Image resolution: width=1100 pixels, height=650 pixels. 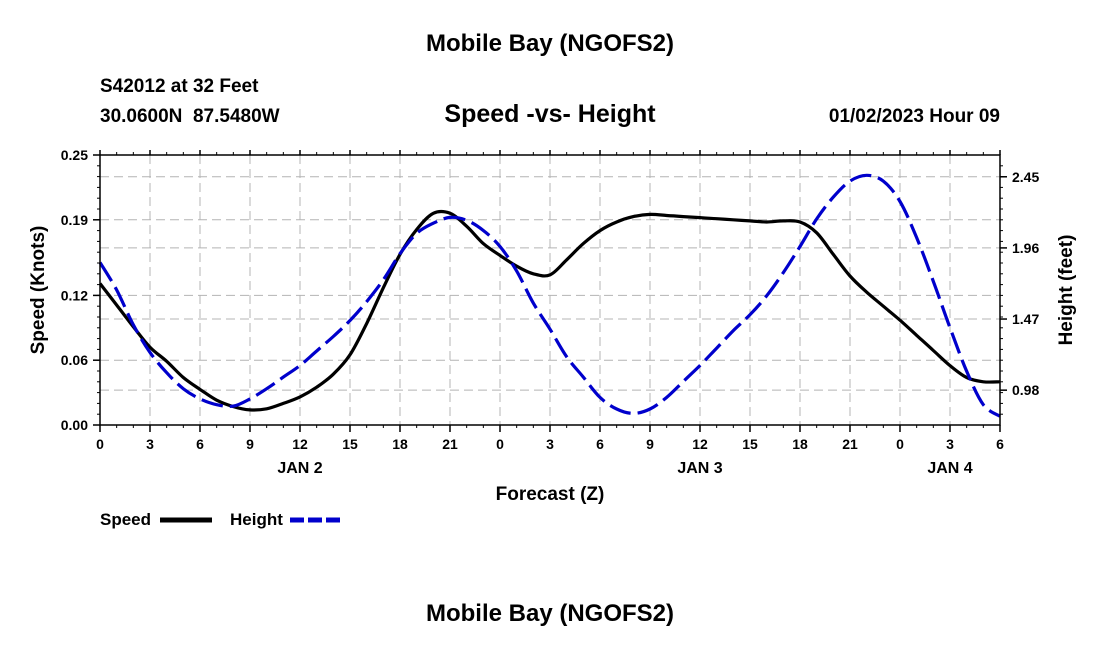 I want to click on date-label: JAN 2, so click(x=299, y=468).